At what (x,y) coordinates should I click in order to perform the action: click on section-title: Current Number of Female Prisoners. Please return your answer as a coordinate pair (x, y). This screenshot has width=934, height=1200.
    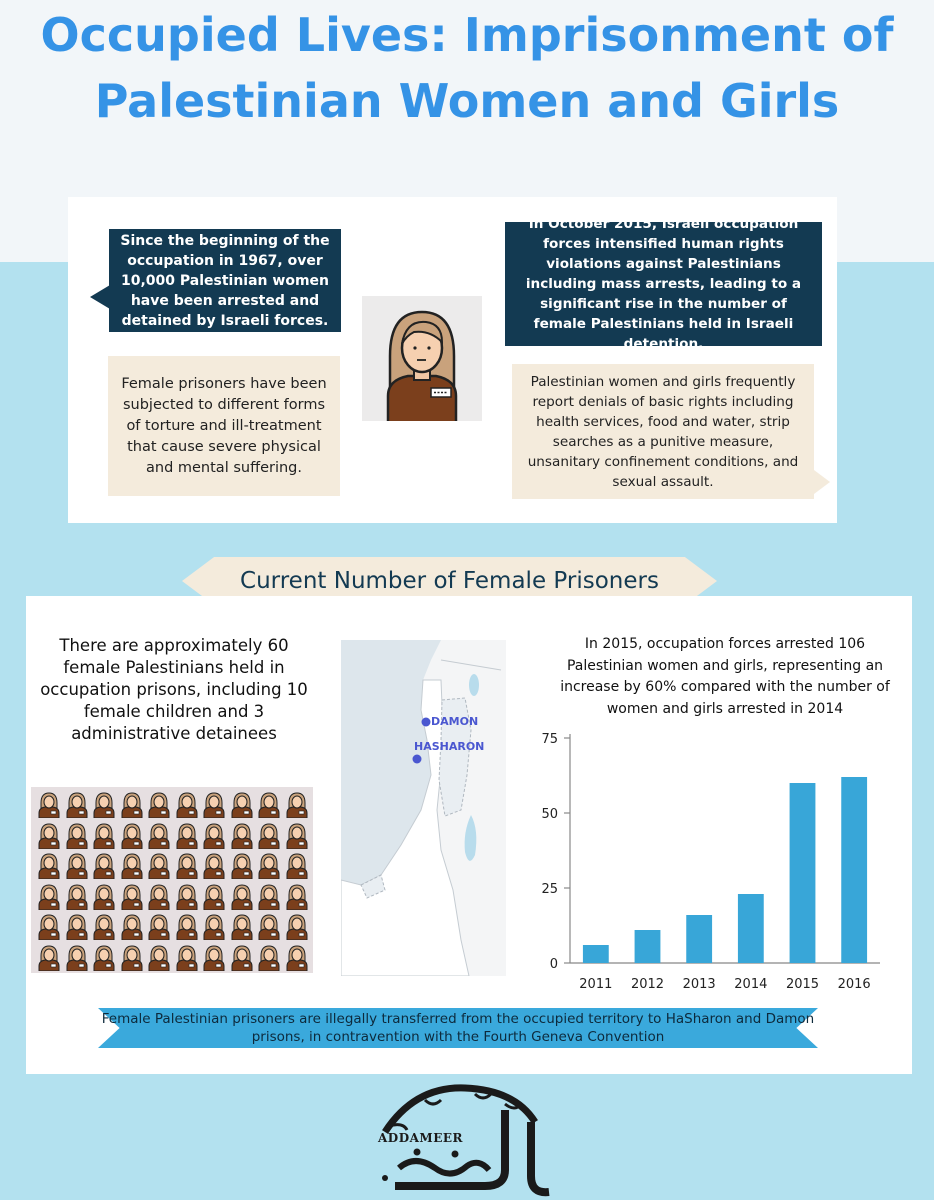
    Looking at the image, I should click on (449, 581).